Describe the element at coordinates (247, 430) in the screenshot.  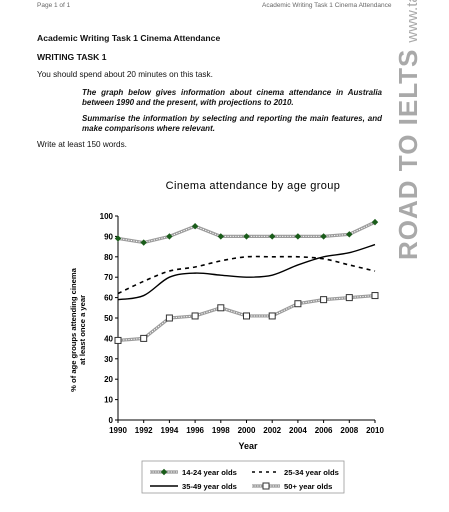
I see `x-tick-label: 2000` at that location.